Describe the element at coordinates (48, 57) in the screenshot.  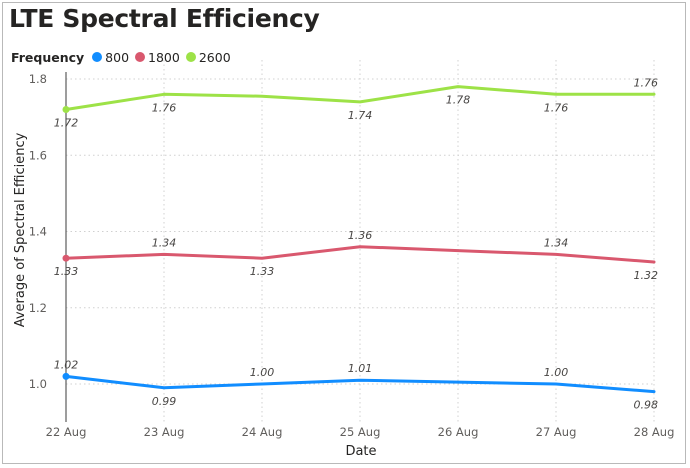
I see `legend-title: Frequency` at that location.